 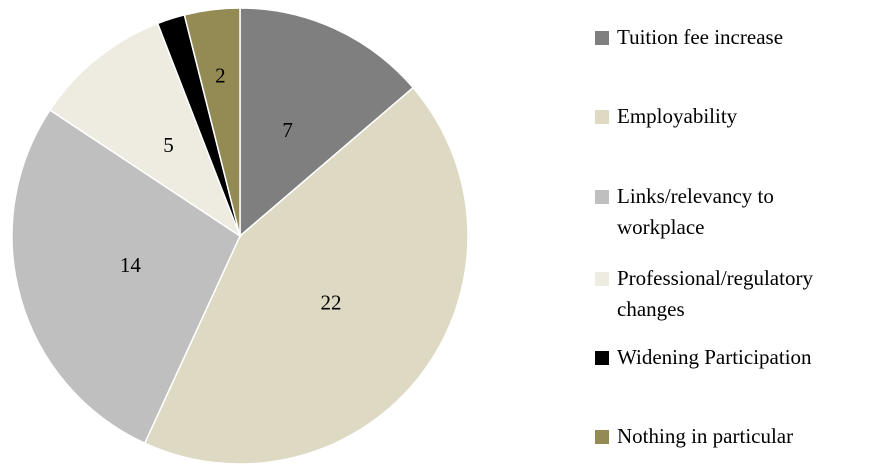 I want to click on legend-item: Nothing in particular, so click(x=730, y=436).